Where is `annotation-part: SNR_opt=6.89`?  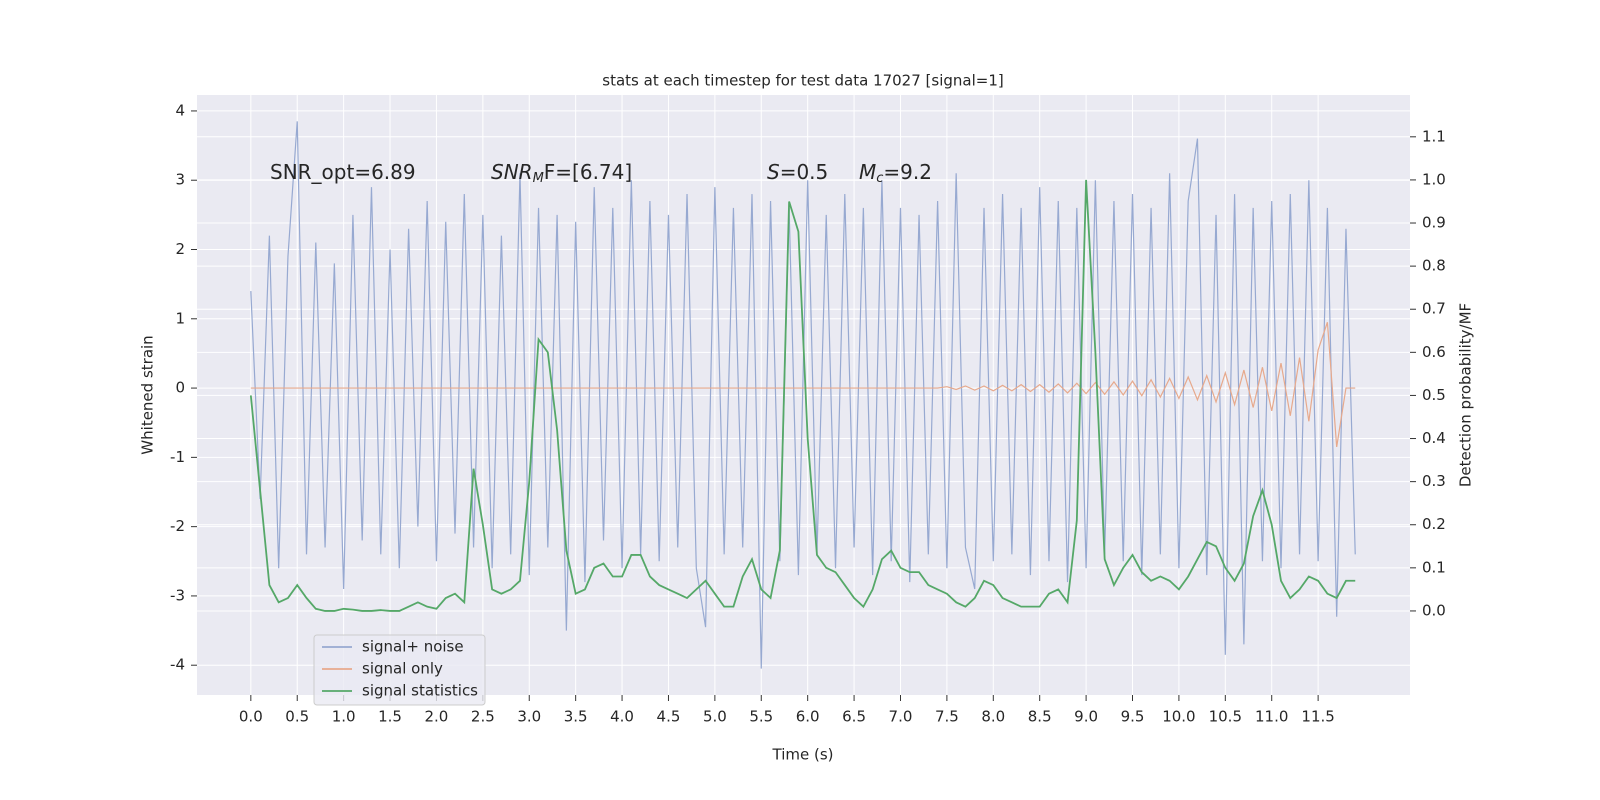
annotation-part: SNR_opt=6.89 is located at coordinates (343, 172).